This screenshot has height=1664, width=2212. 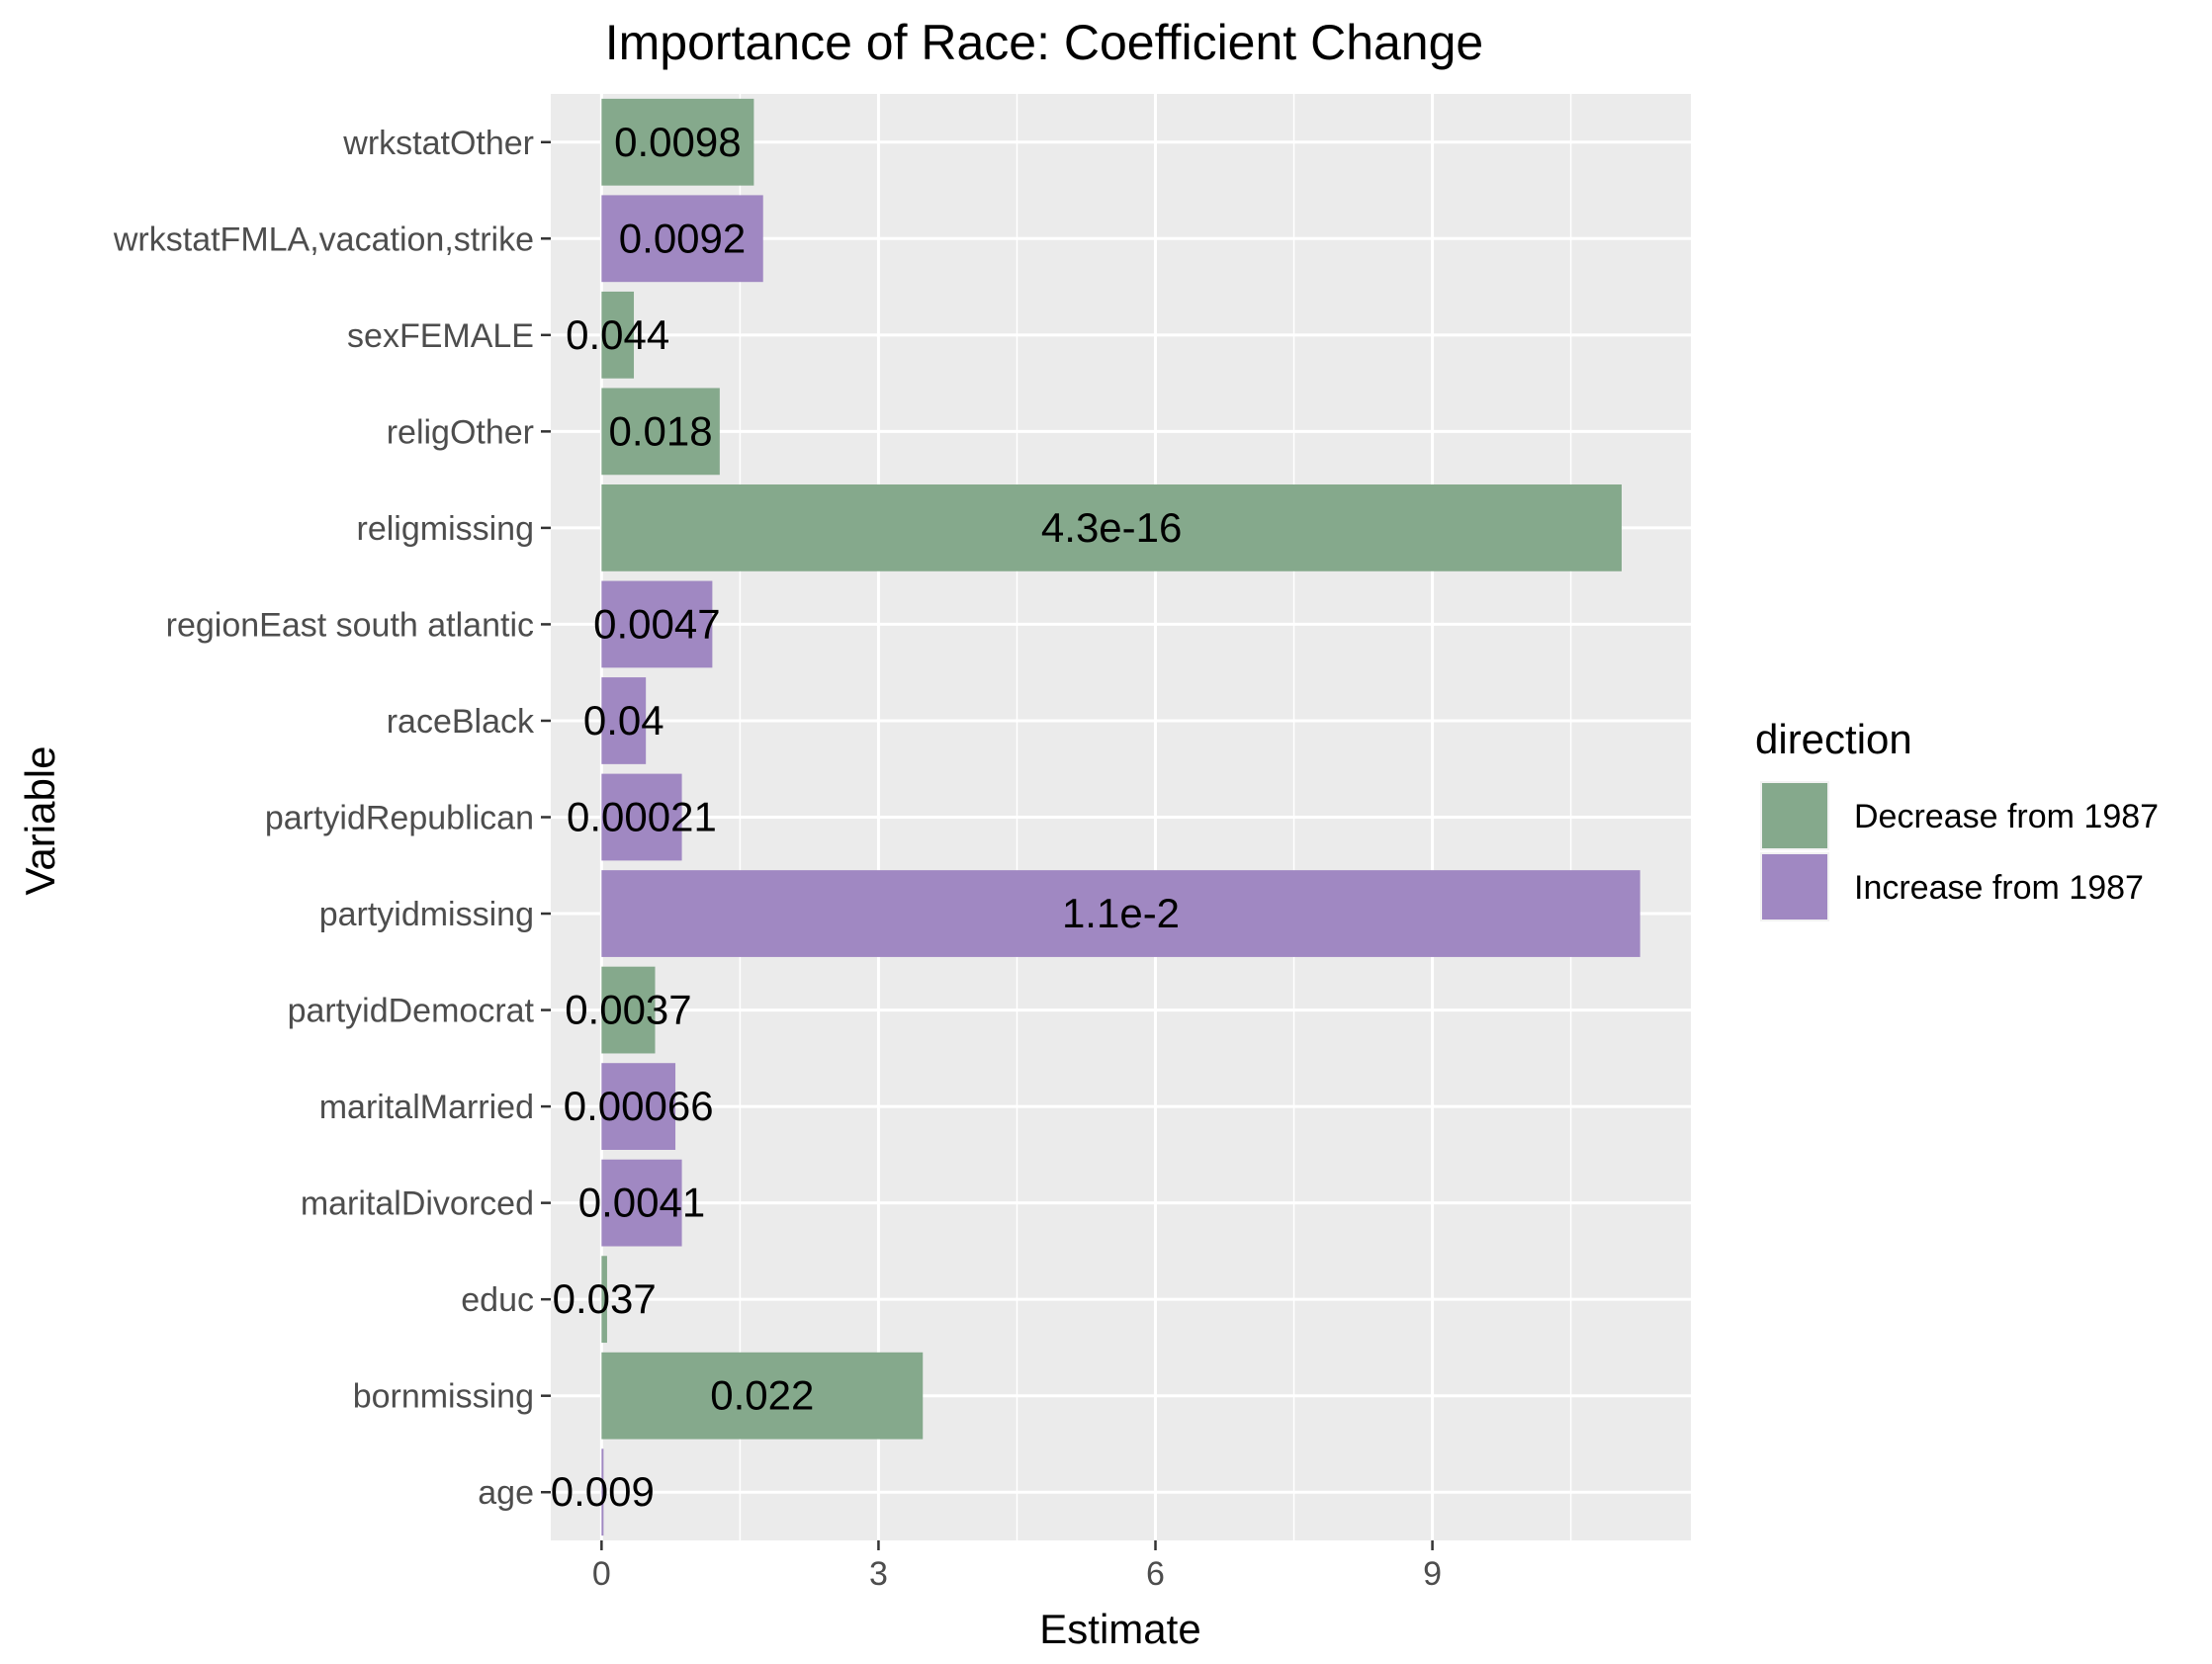 What do you see at coordinates (461, 432) in the screenshot?
I see `y-tick-label-religOther: religOther` at bounding box center [461, 432].